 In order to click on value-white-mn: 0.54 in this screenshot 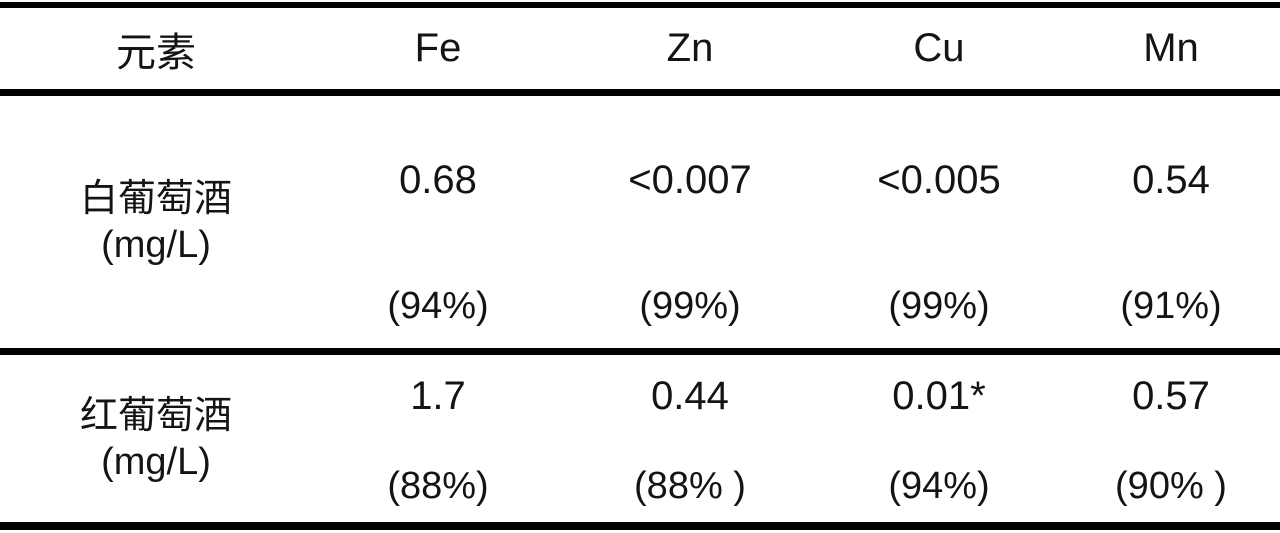, I will do `click(1171, 180)`.